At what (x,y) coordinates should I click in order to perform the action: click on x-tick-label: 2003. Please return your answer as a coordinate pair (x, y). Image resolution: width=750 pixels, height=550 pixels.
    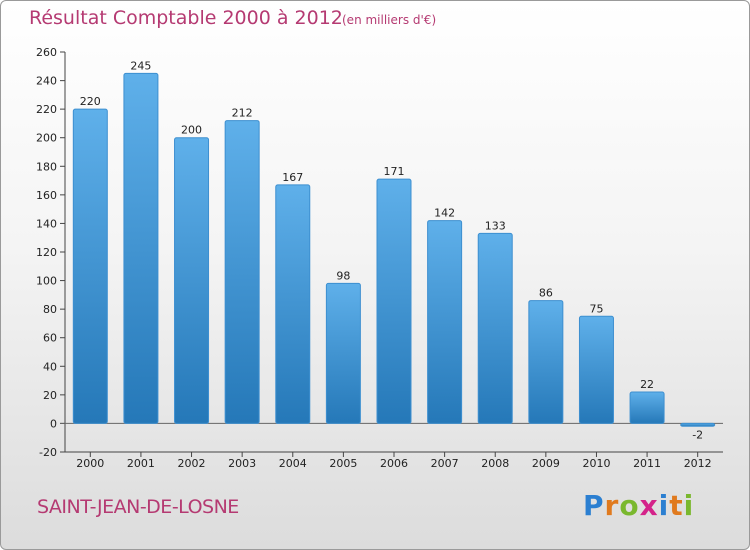
    Looking at the image, I should click on (242, 463).